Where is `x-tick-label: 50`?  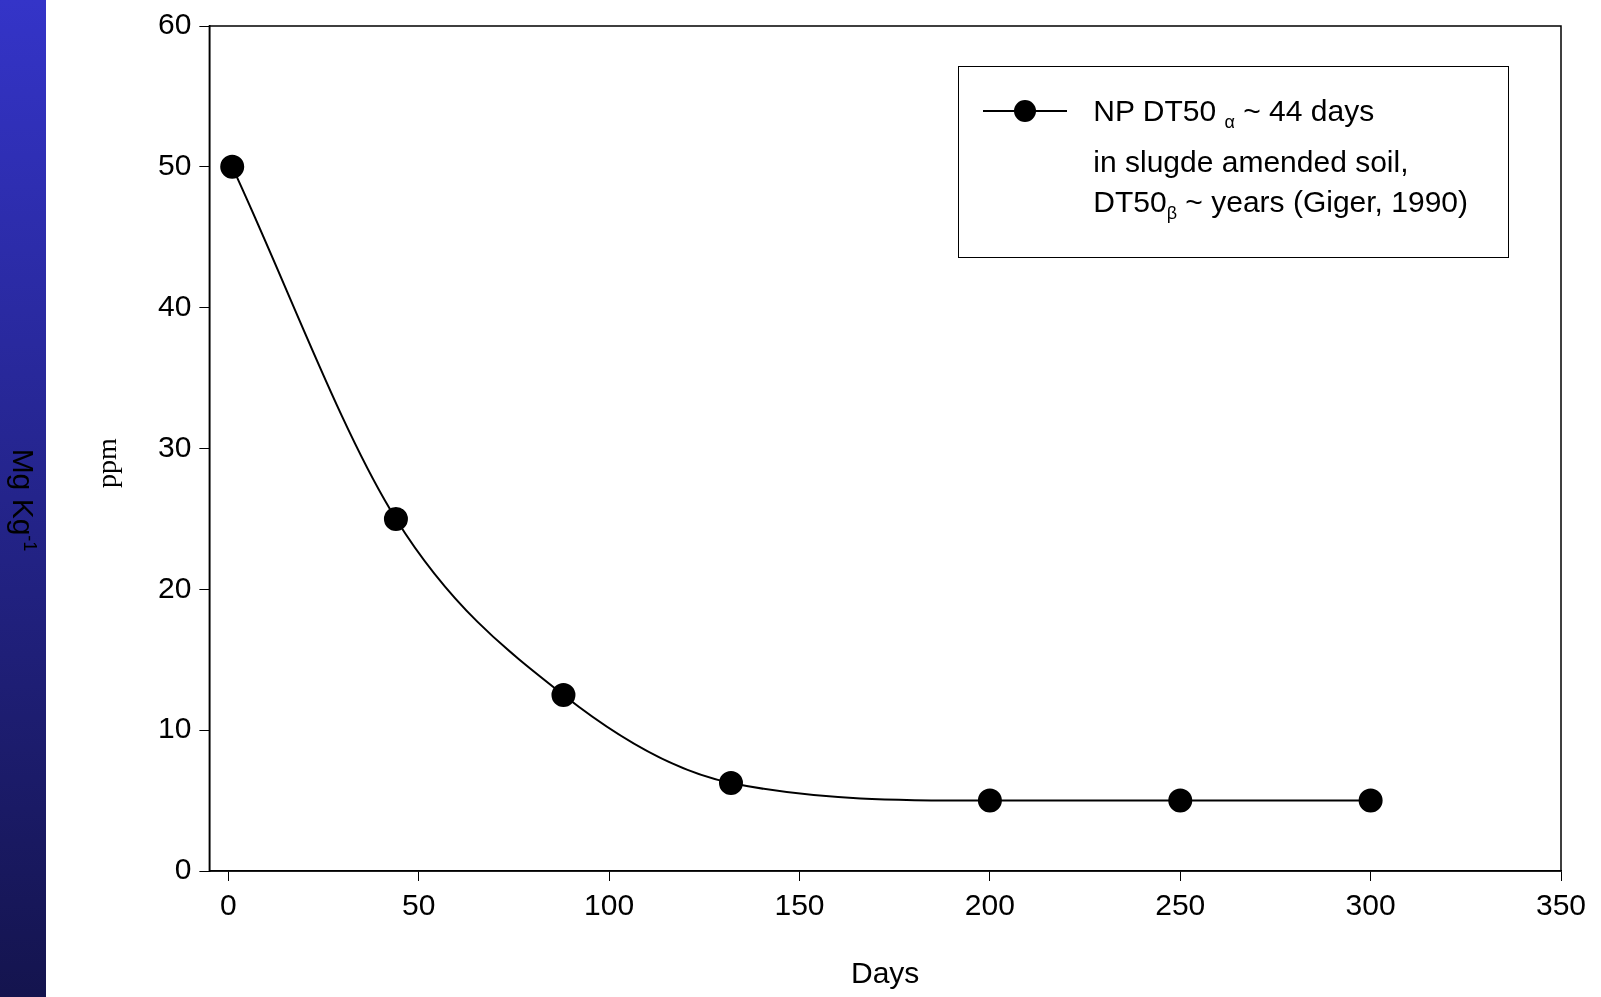 x-tick-label: 50 is located at coordinates (419, 905).